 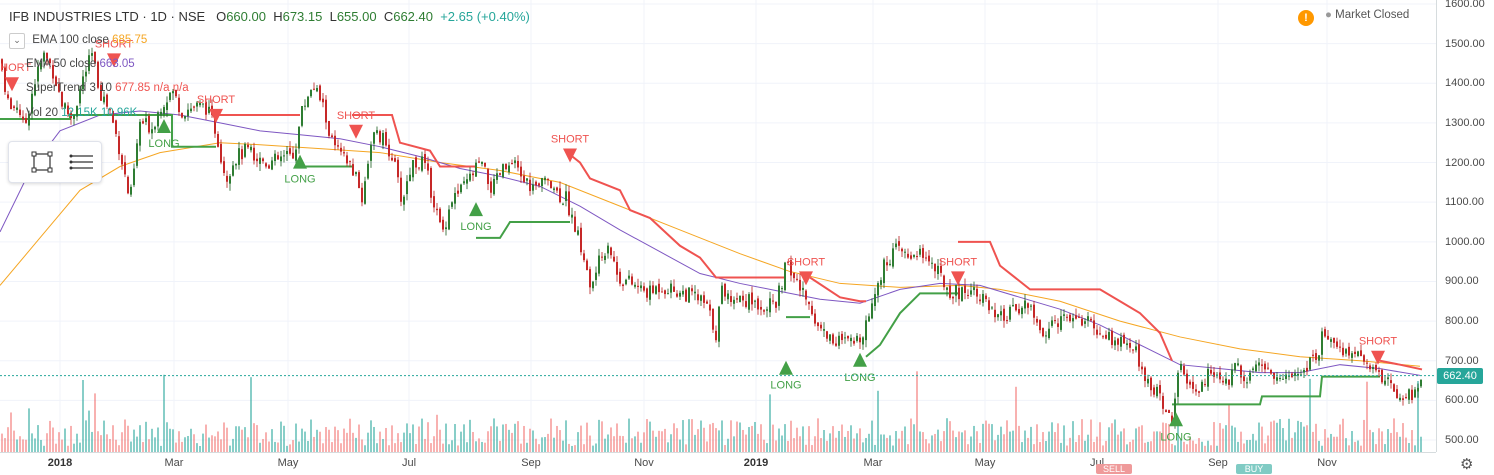 What do you see at coordinates (42, 162) in the screenshot?
I see `rectangle-select-icon` at bounding box center [42, 162].